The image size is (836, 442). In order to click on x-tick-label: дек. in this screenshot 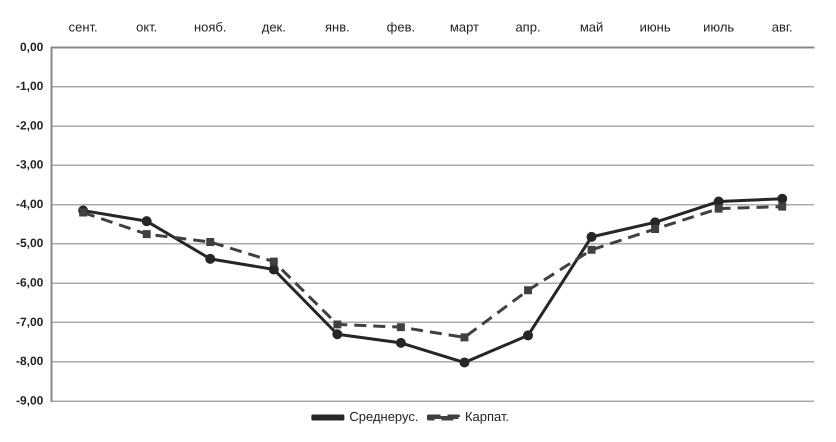, I will do `click(274, 26)`.